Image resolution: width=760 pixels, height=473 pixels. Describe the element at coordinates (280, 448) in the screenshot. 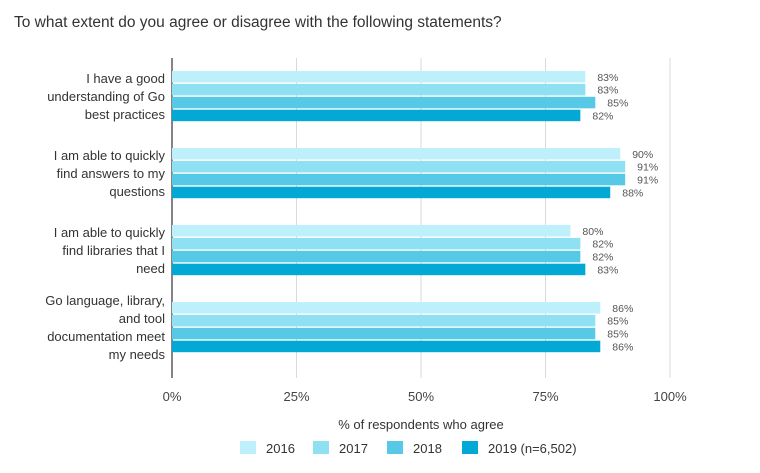

I see `legend-label: 2016` at that location.